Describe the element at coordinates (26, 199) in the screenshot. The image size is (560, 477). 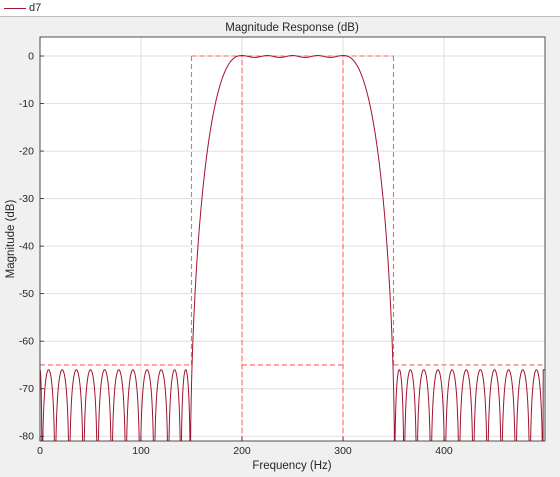
I see `y-tick-label: -30` at that location.